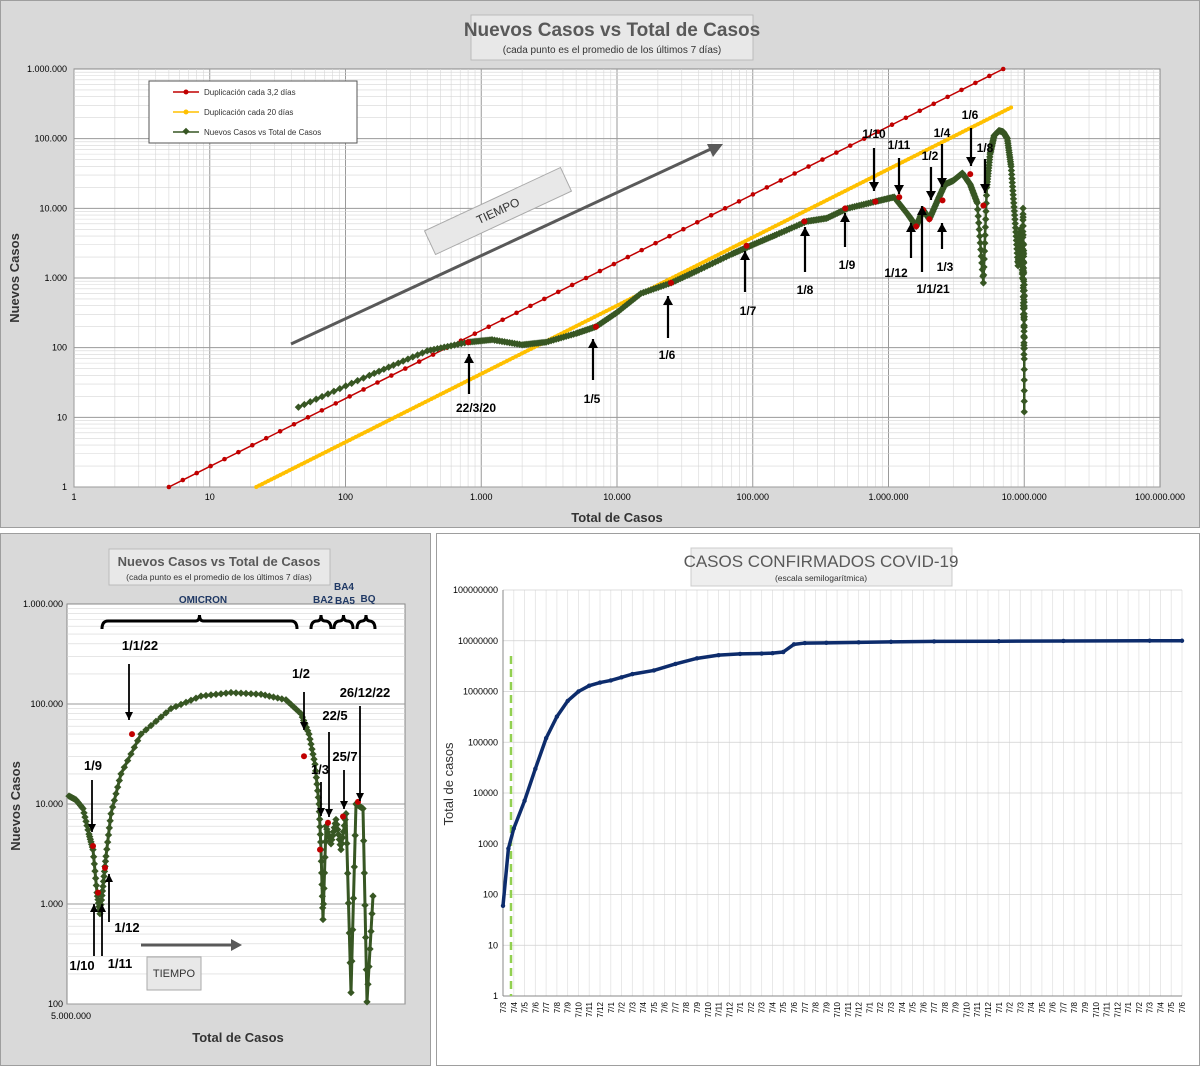  I want to click on x-tick-label: 100, so click(345, 497).